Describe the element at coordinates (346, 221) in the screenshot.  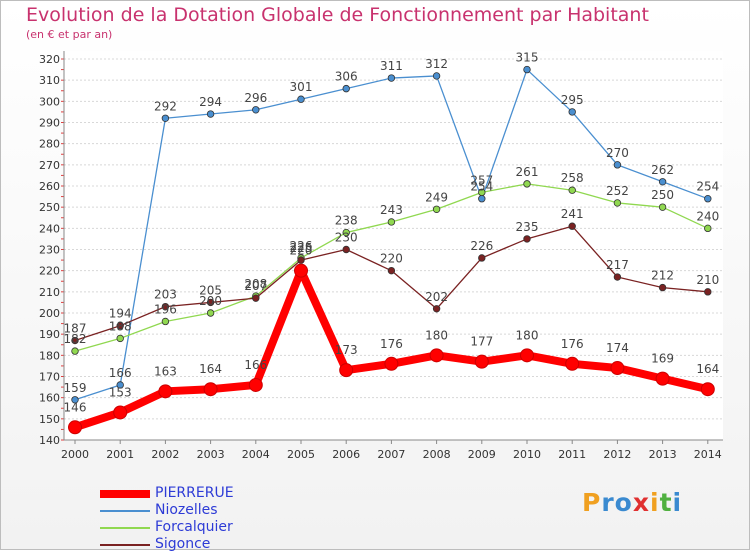
I see `data-label: 238` at that location.